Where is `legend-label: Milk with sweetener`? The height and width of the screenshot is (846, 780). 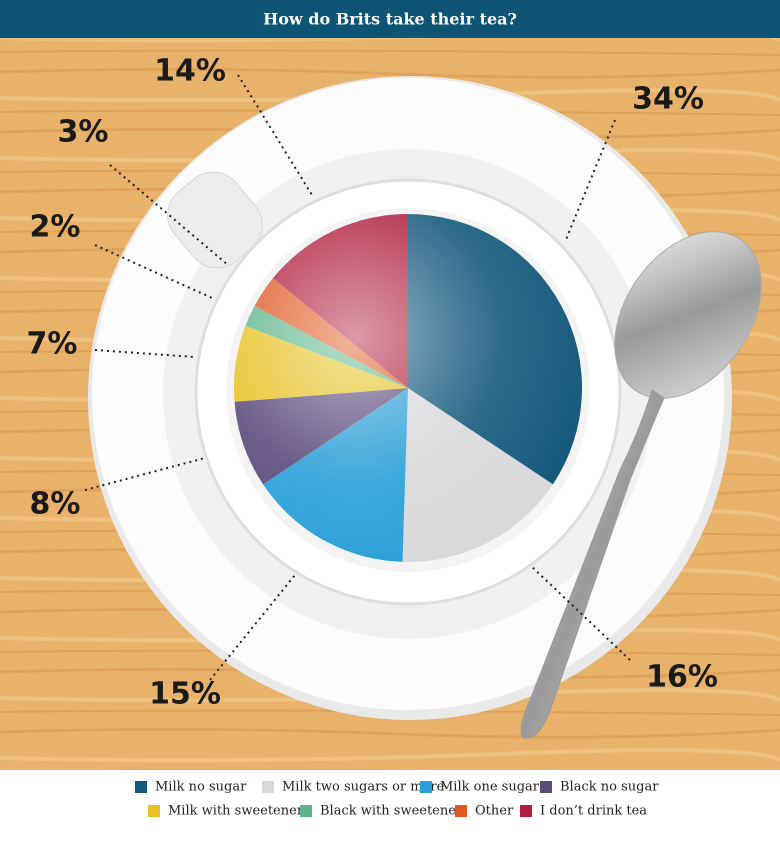 legend-label: Milk with sweetener is located at coordinates (236, 811).